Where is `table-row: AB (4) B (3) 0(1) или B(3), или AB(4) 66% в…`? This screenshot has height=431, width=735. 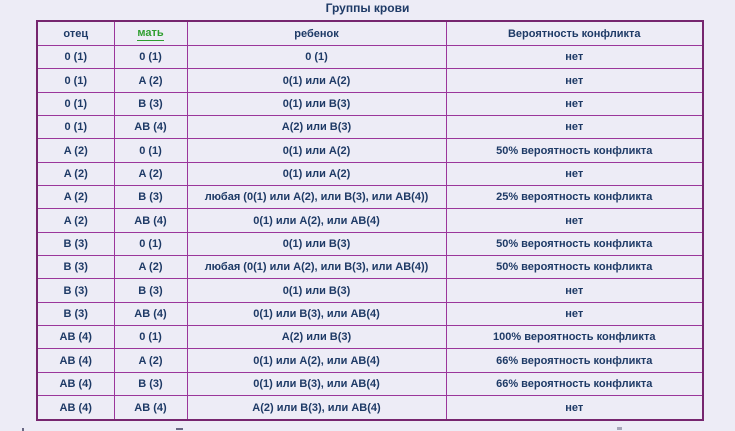 table-row: AB (4) B (3) 0(1) или B(3), или AB(4) 66% в… is located at coordinates (370, 384).